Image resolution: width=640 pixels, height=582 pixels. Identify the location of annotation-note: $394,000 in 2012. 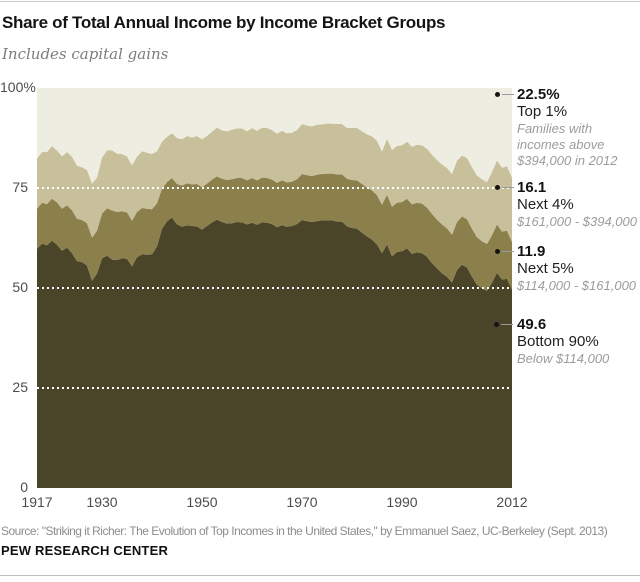
(567, 160).